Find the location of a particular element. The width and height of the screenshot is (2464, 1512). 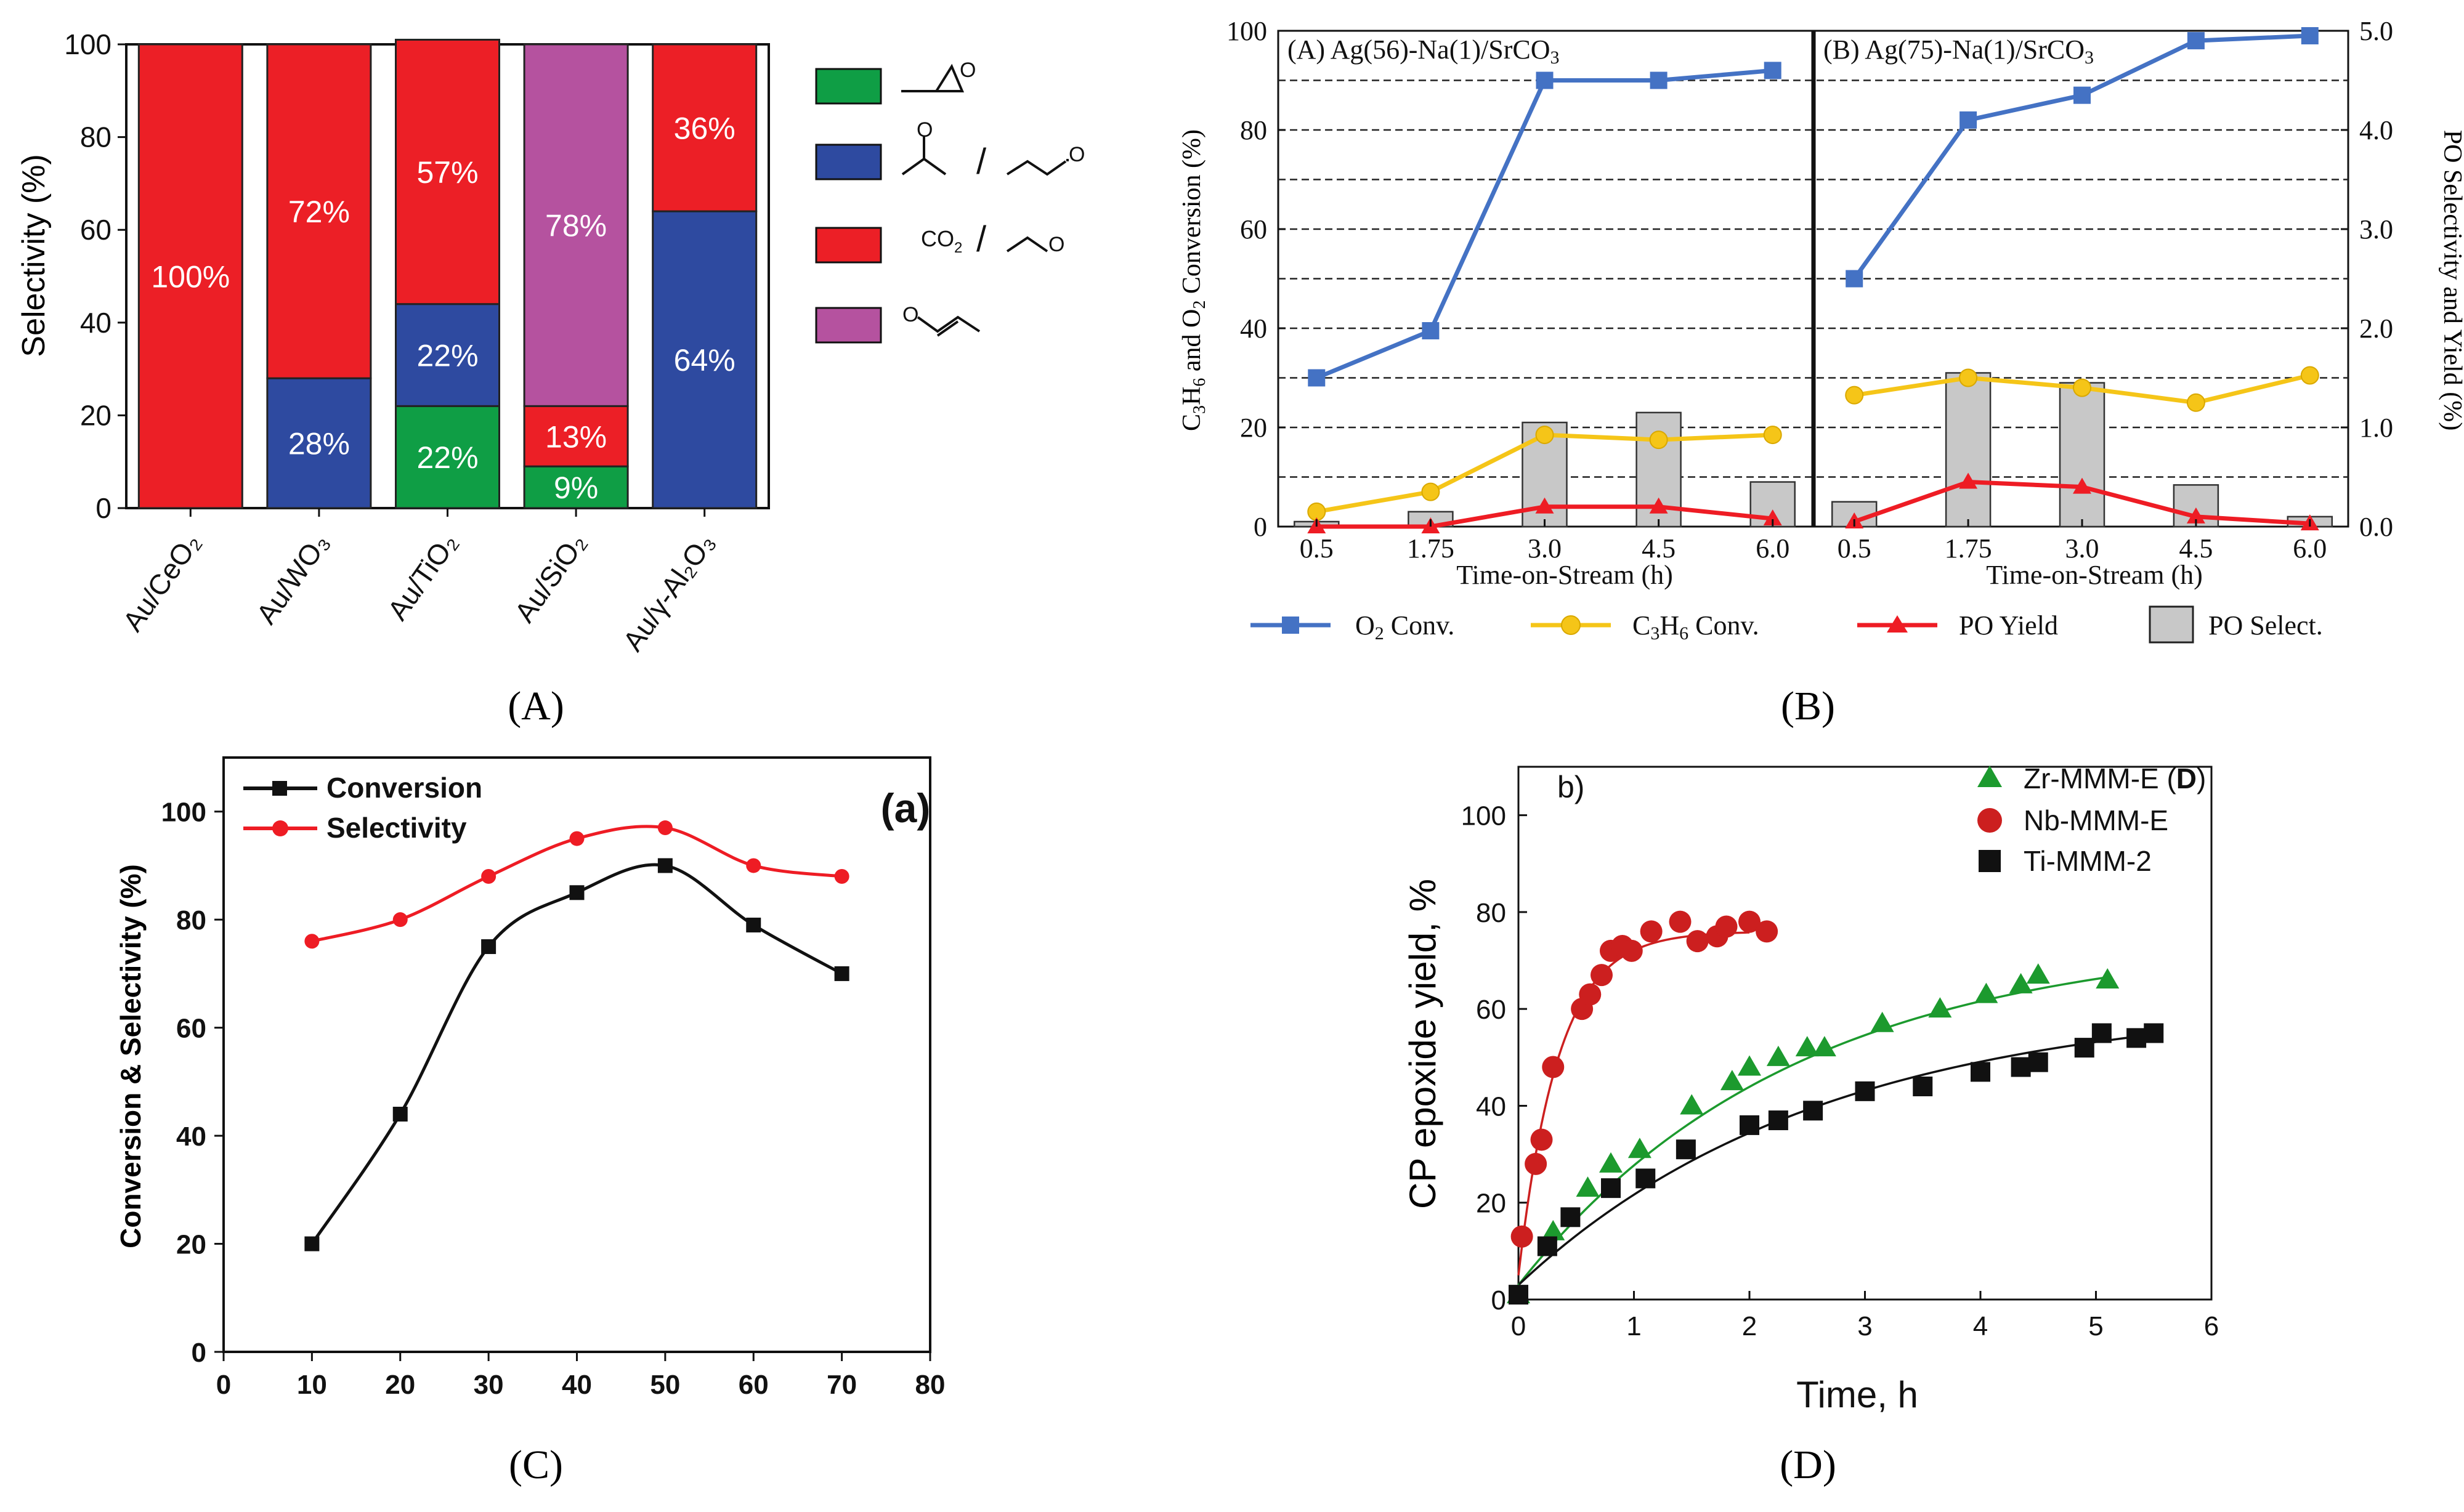

left-y-tick-label-0: 0 is located at coordinates (1260, 527).